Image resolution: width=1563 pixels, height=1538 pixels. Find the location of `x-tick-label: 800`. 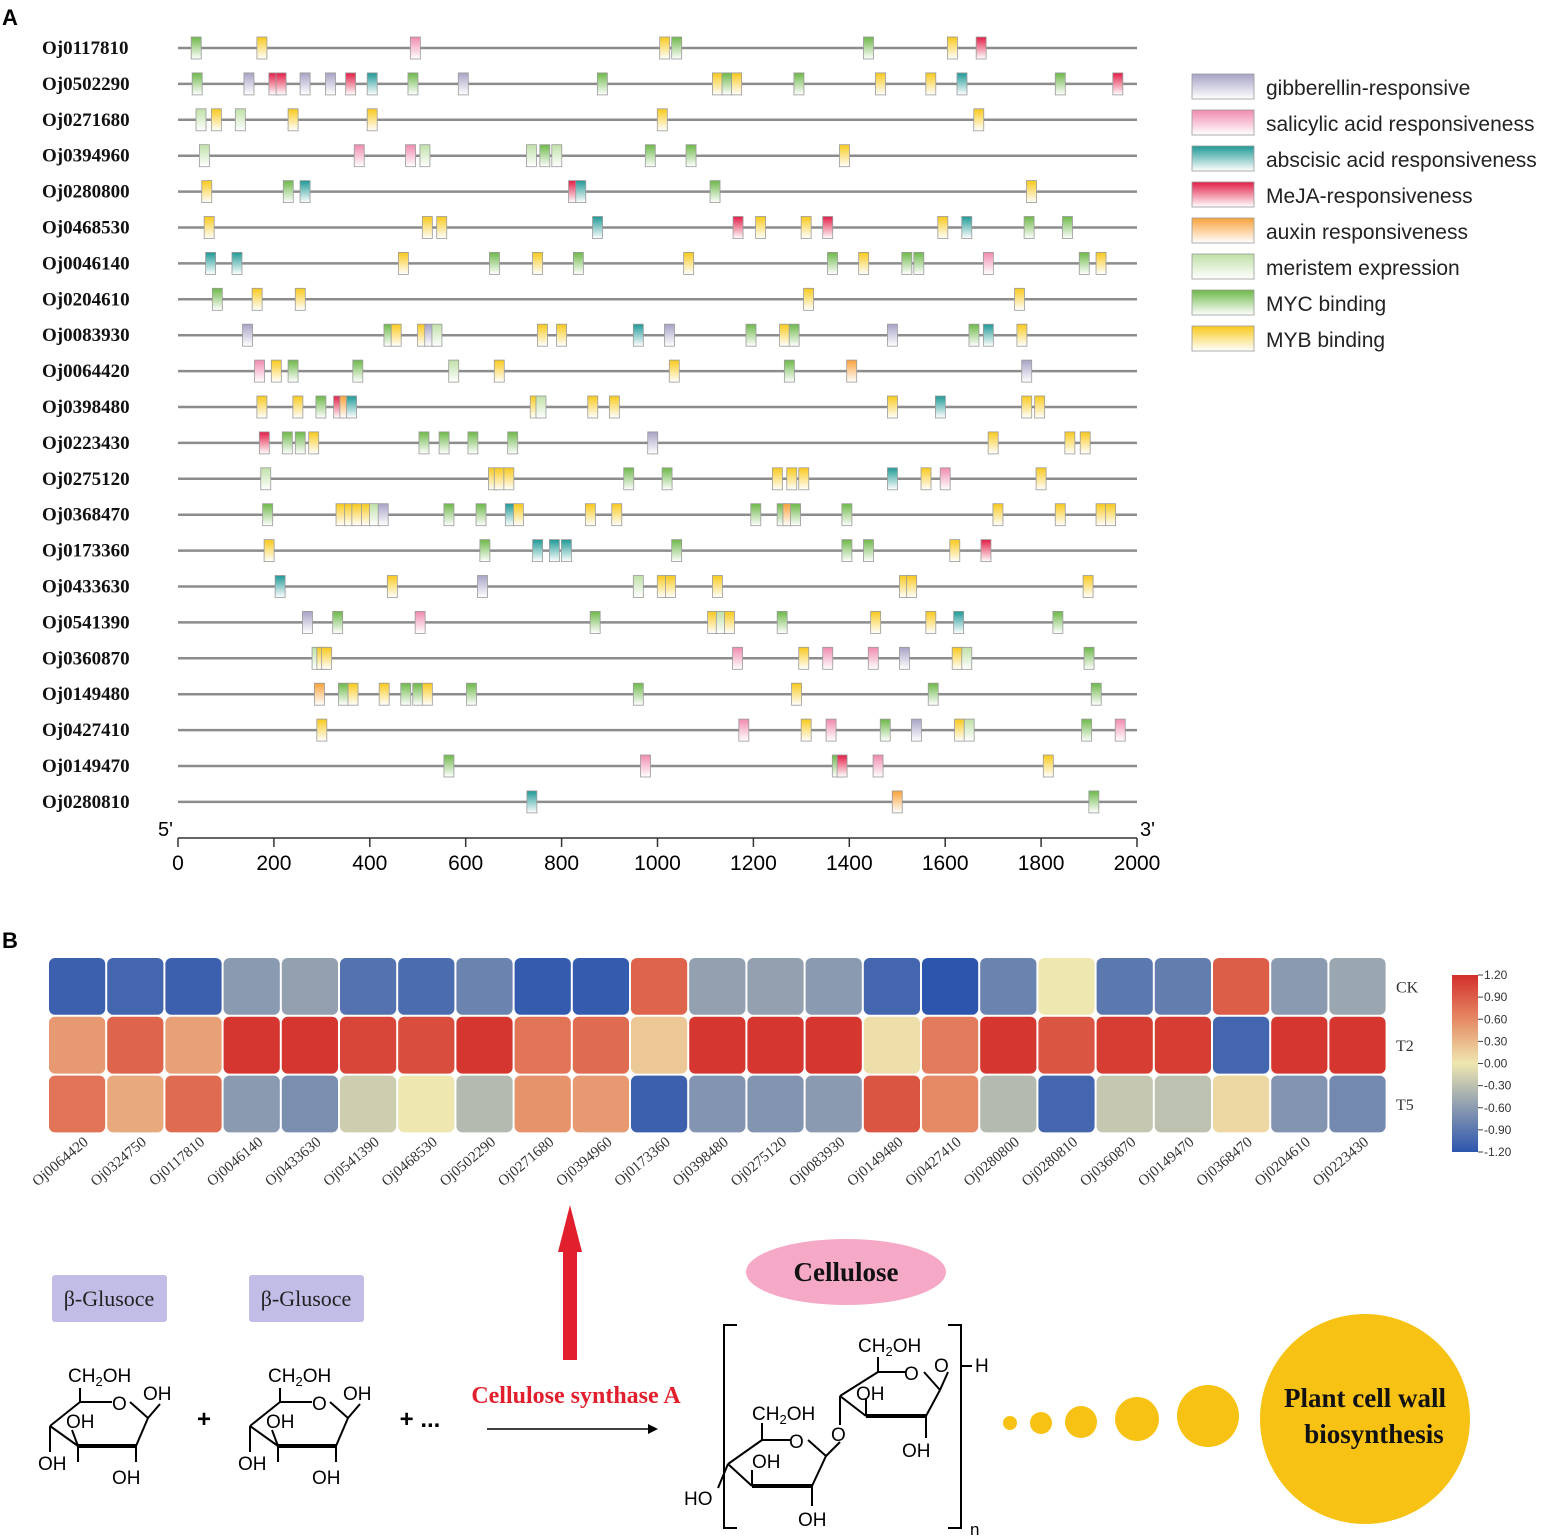

x-tick-label: 800 is located at coordinates (561, 863).